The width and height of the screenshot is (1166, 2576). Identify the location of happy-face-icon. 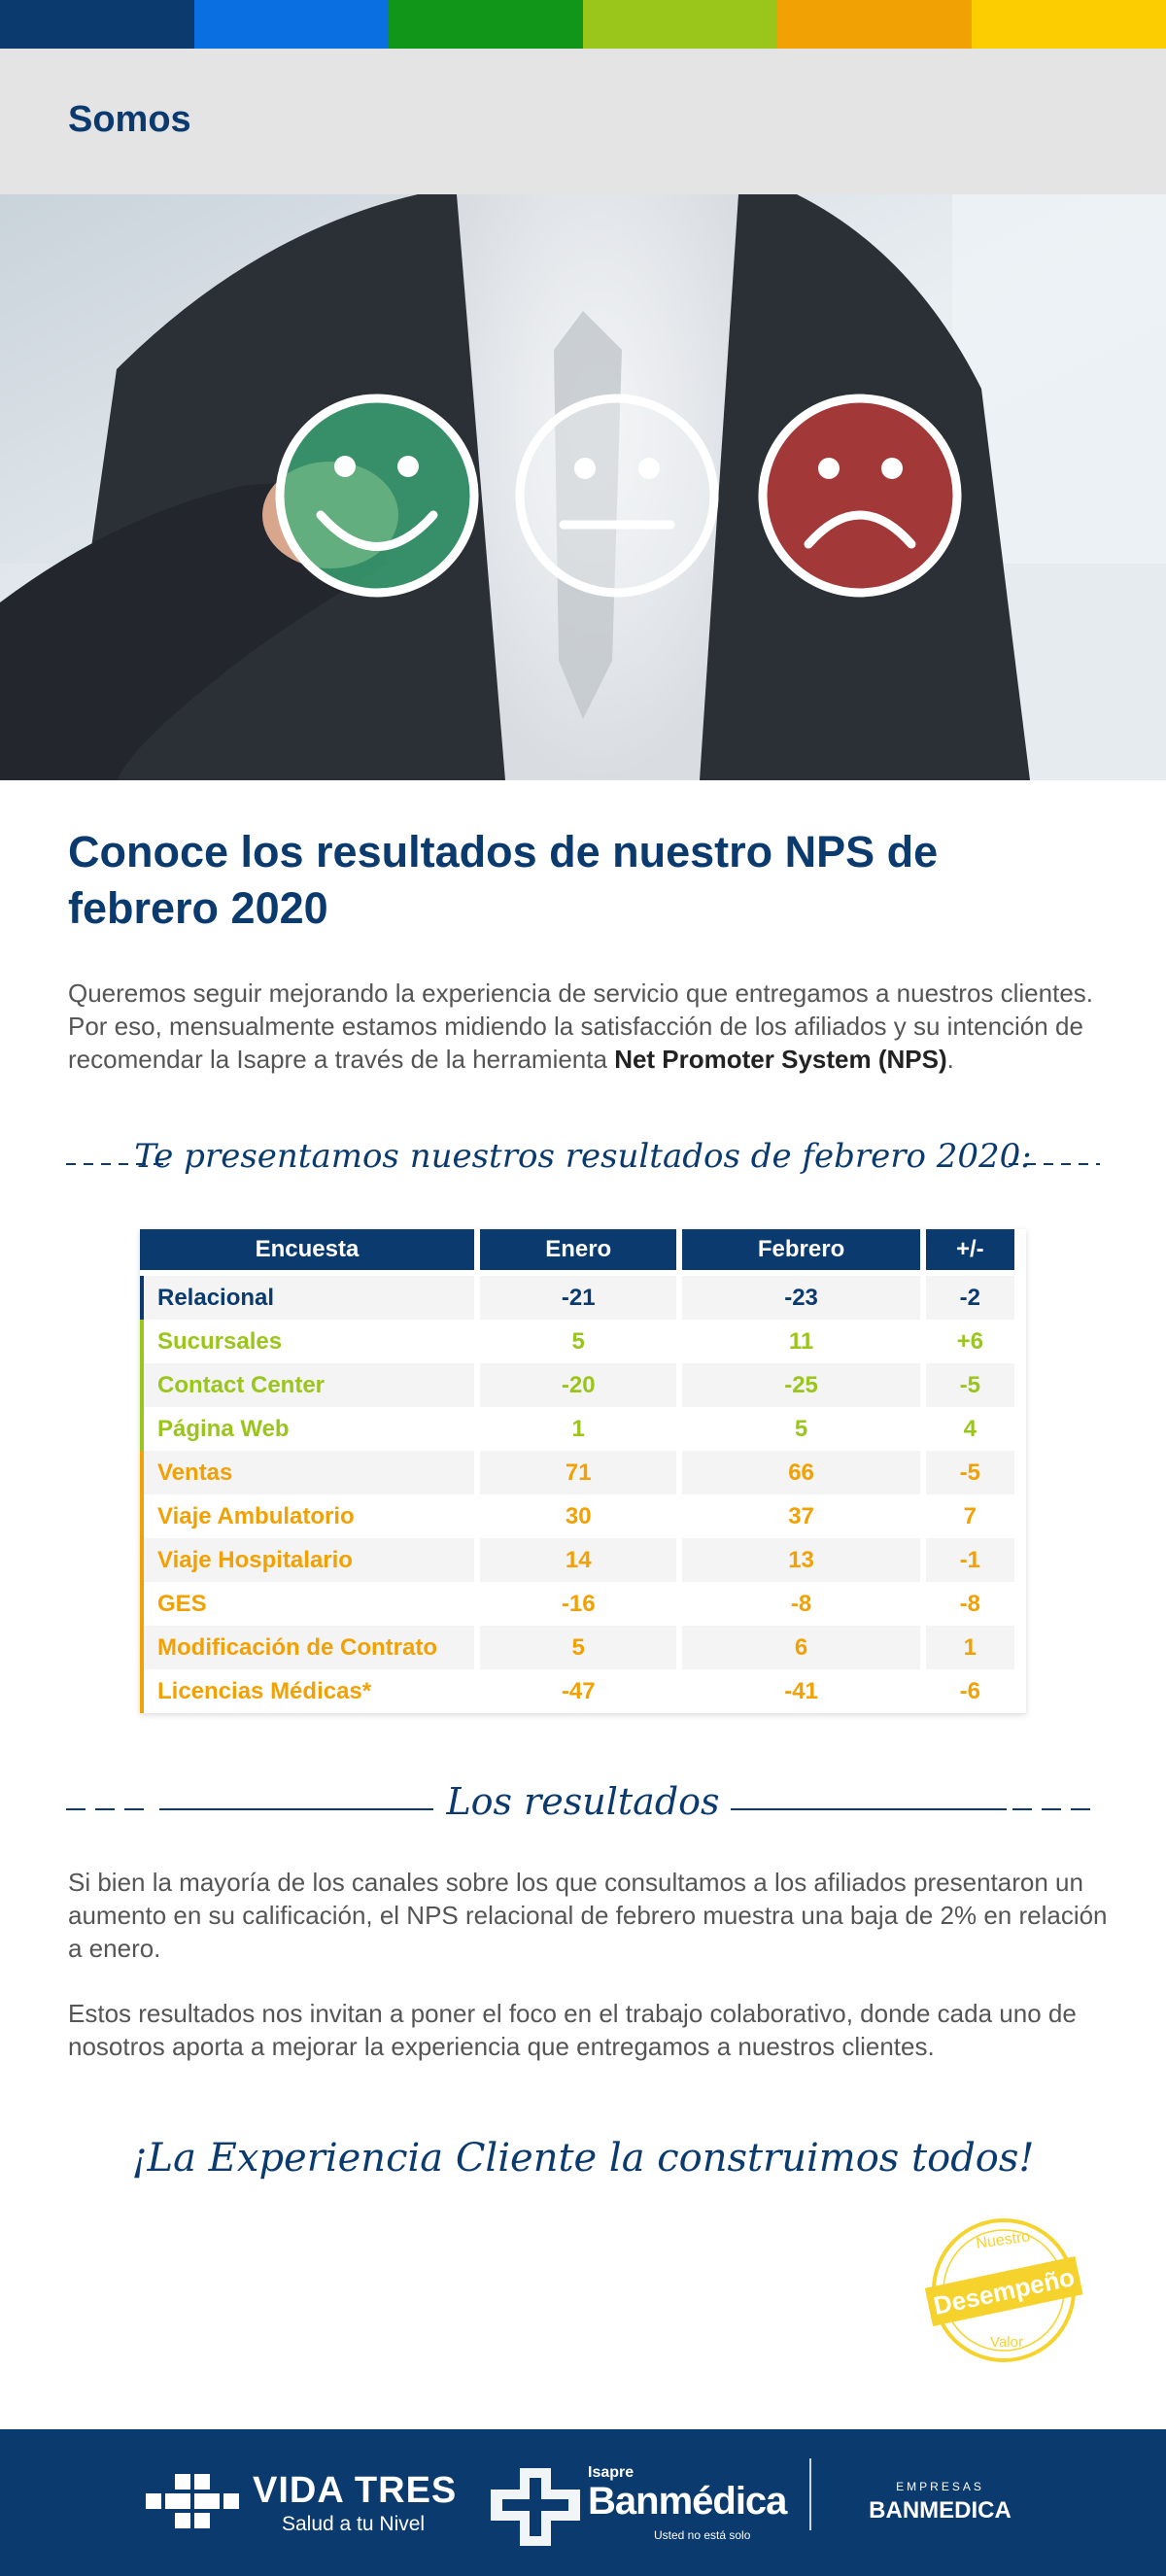
(377, 496).